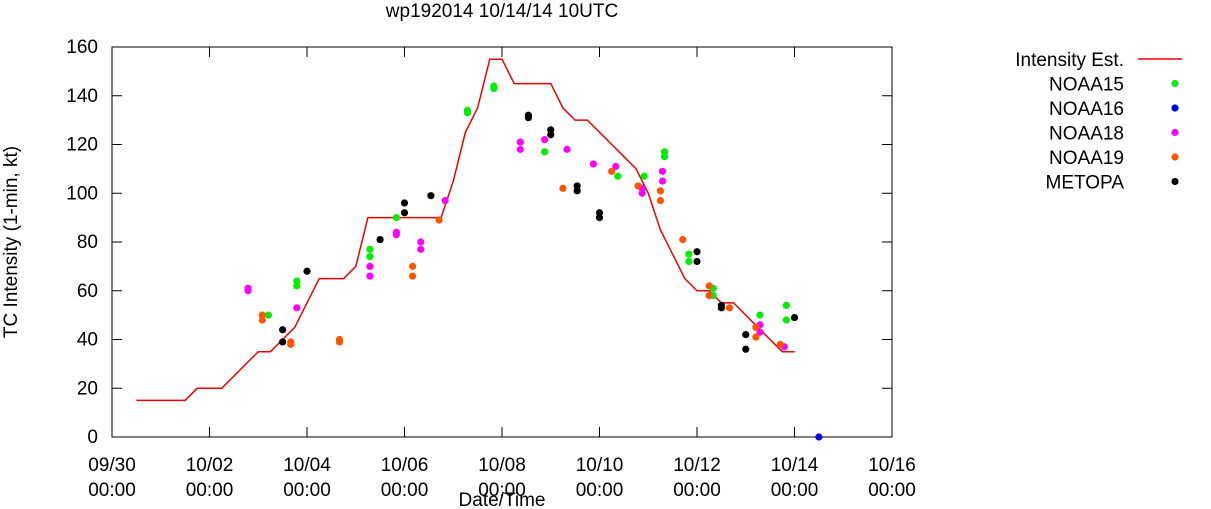  I want to click on x-tick-label-date: 10/16, so click(892, 465).